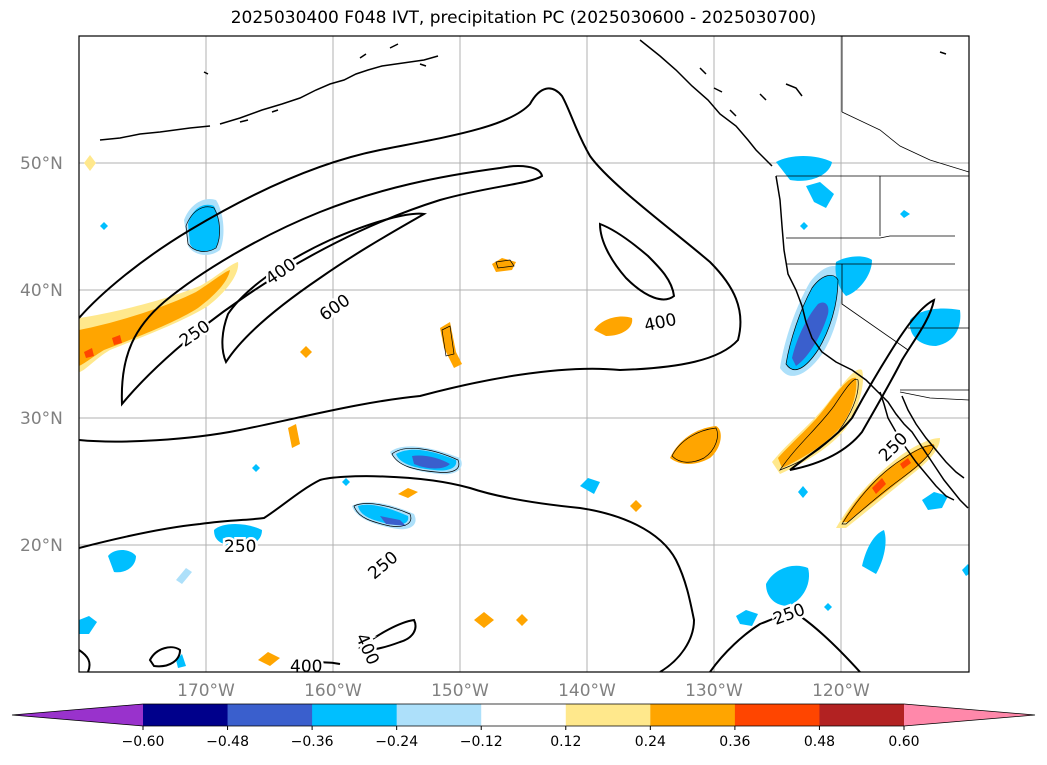  What do you see at coordinates (862, 384) in the screenshot?
I see `ivt-contour-400-cal` at bounding box center [862, 384].